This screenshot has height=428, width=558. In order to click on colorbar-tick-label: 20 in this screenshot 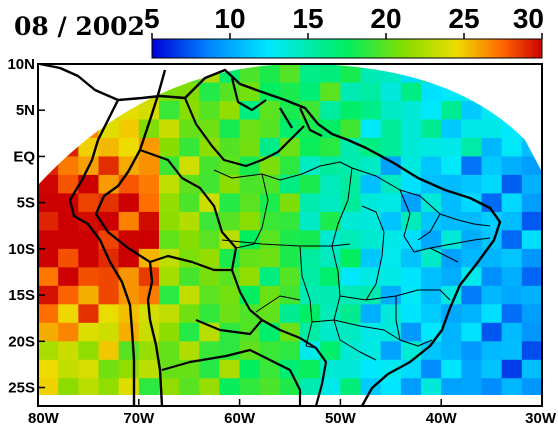, I will do `click(385, 18)`.